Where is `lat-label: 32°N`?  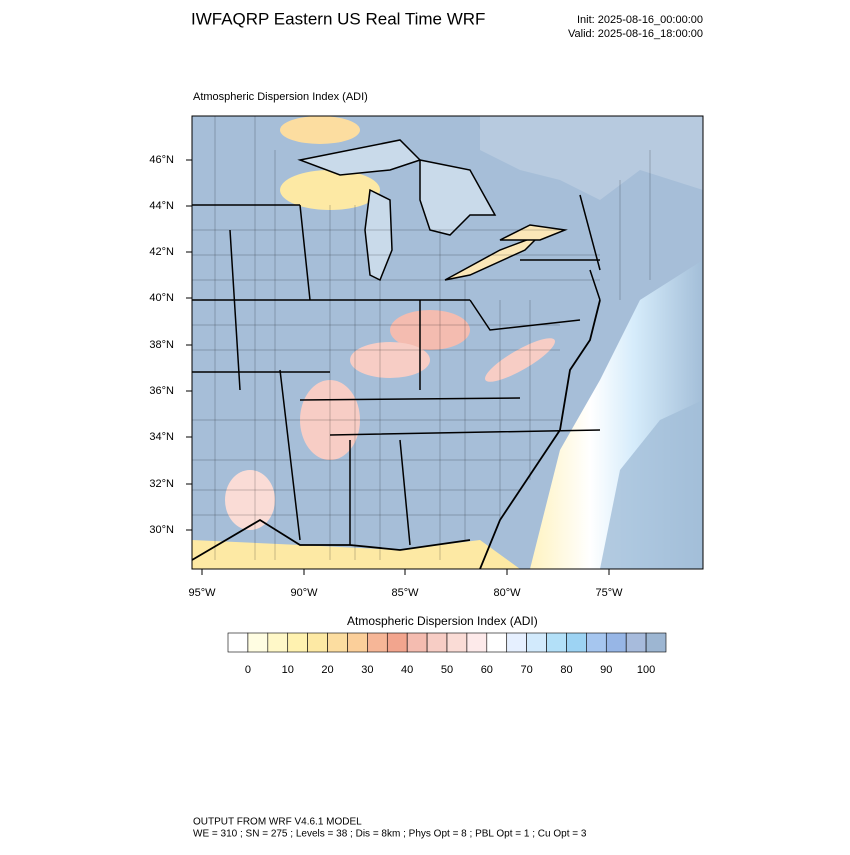
lat-label: 32°N is located at coordinates (161, 484).